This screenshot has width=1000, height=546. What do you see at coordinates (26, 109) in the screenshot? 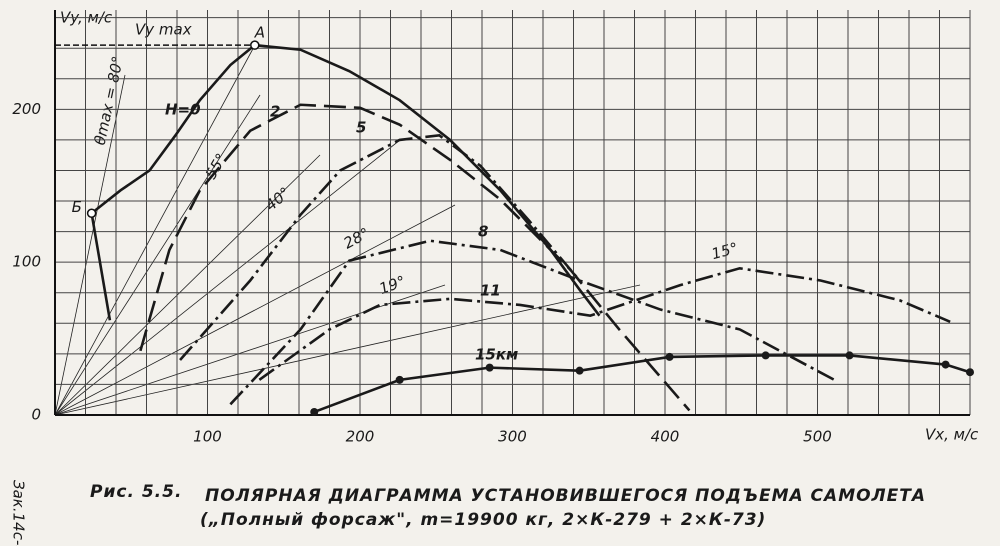
I see `y-tick-label: 200` at bounding box center [26, 109].